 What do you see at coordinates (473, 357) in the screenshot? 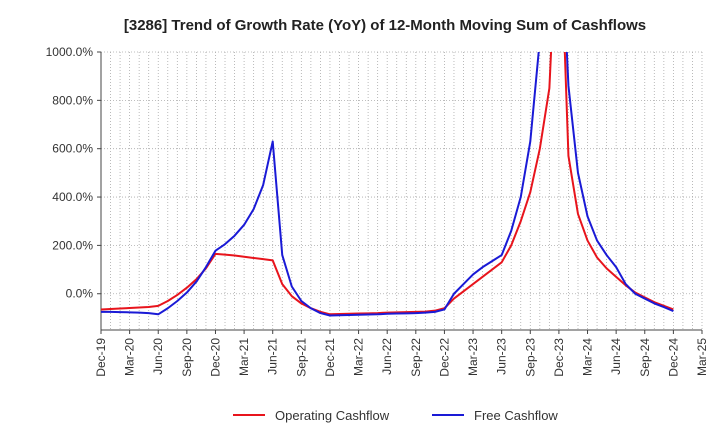
I see `x-tick-label: Mar-23` at bounding box center [473, 357].